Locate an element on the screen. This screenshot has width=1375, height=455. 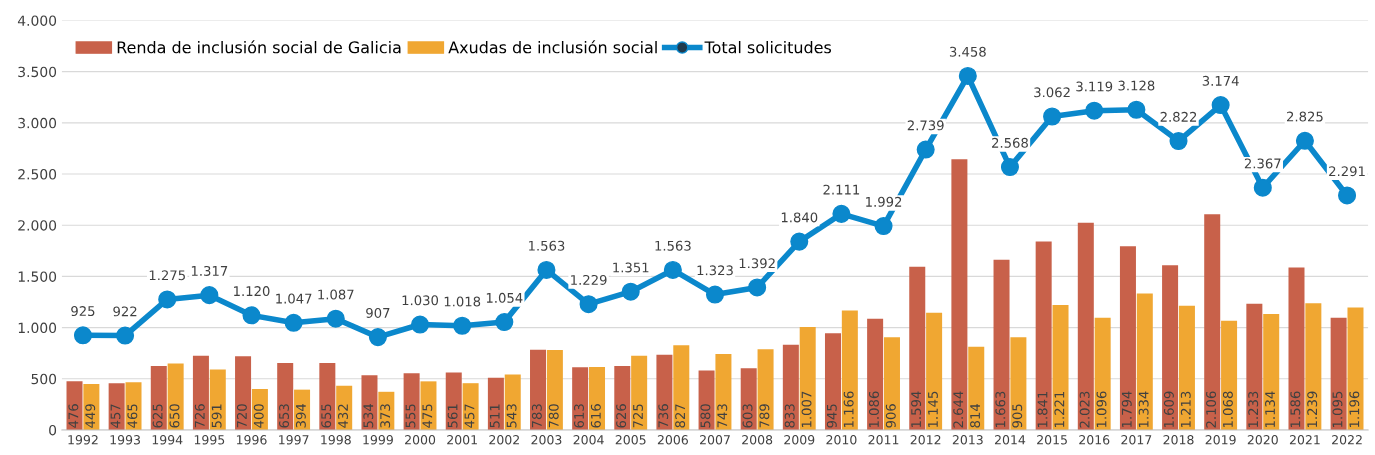
data-label: 1.068 is located at coordinates (1227, 409).